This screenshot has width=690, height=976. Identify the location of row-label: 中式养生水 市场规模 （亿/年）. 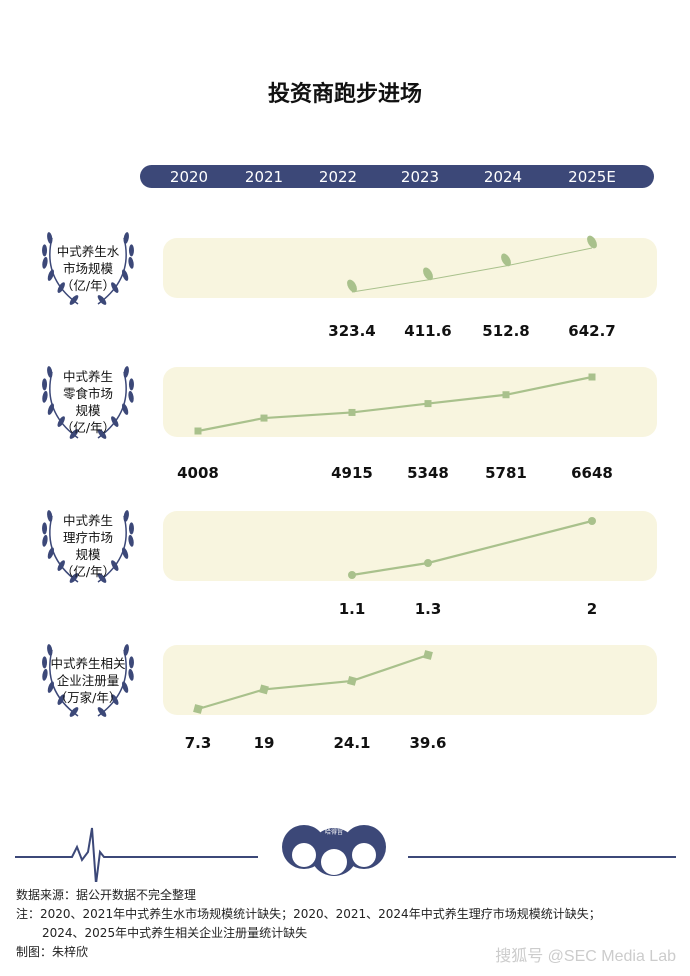
(88, 268).